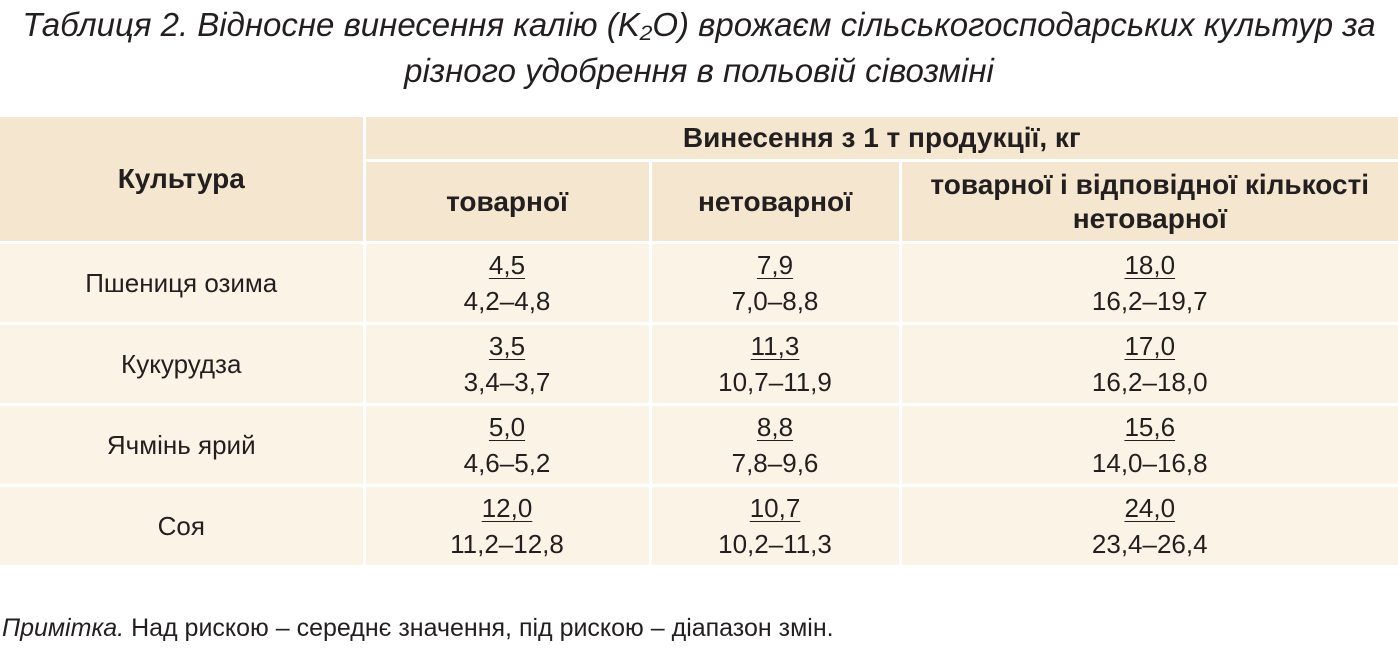 This screenshot has width=1398, height=650. What do you see at coordinates (775, 283) in the screenshot?
I see `value-cell: 7,9 7,0–8,8` at bounding box center [775, 283].